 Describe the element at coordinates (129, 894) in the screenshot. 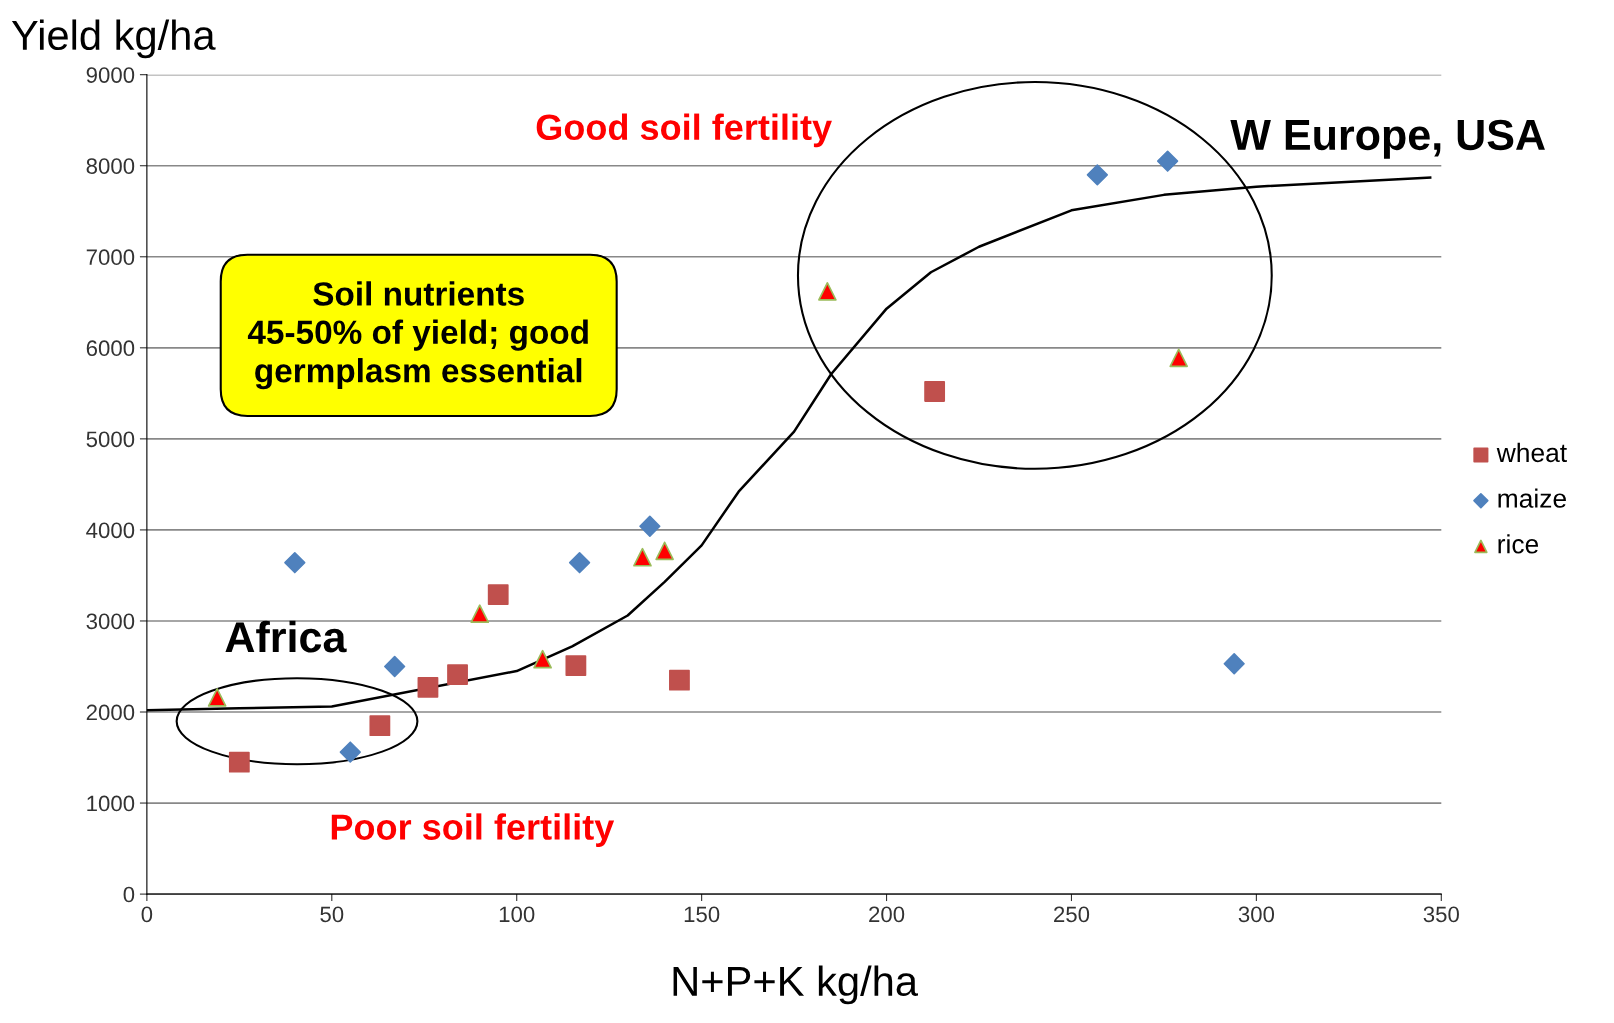

I see `y-tick-label: 0` at that location.